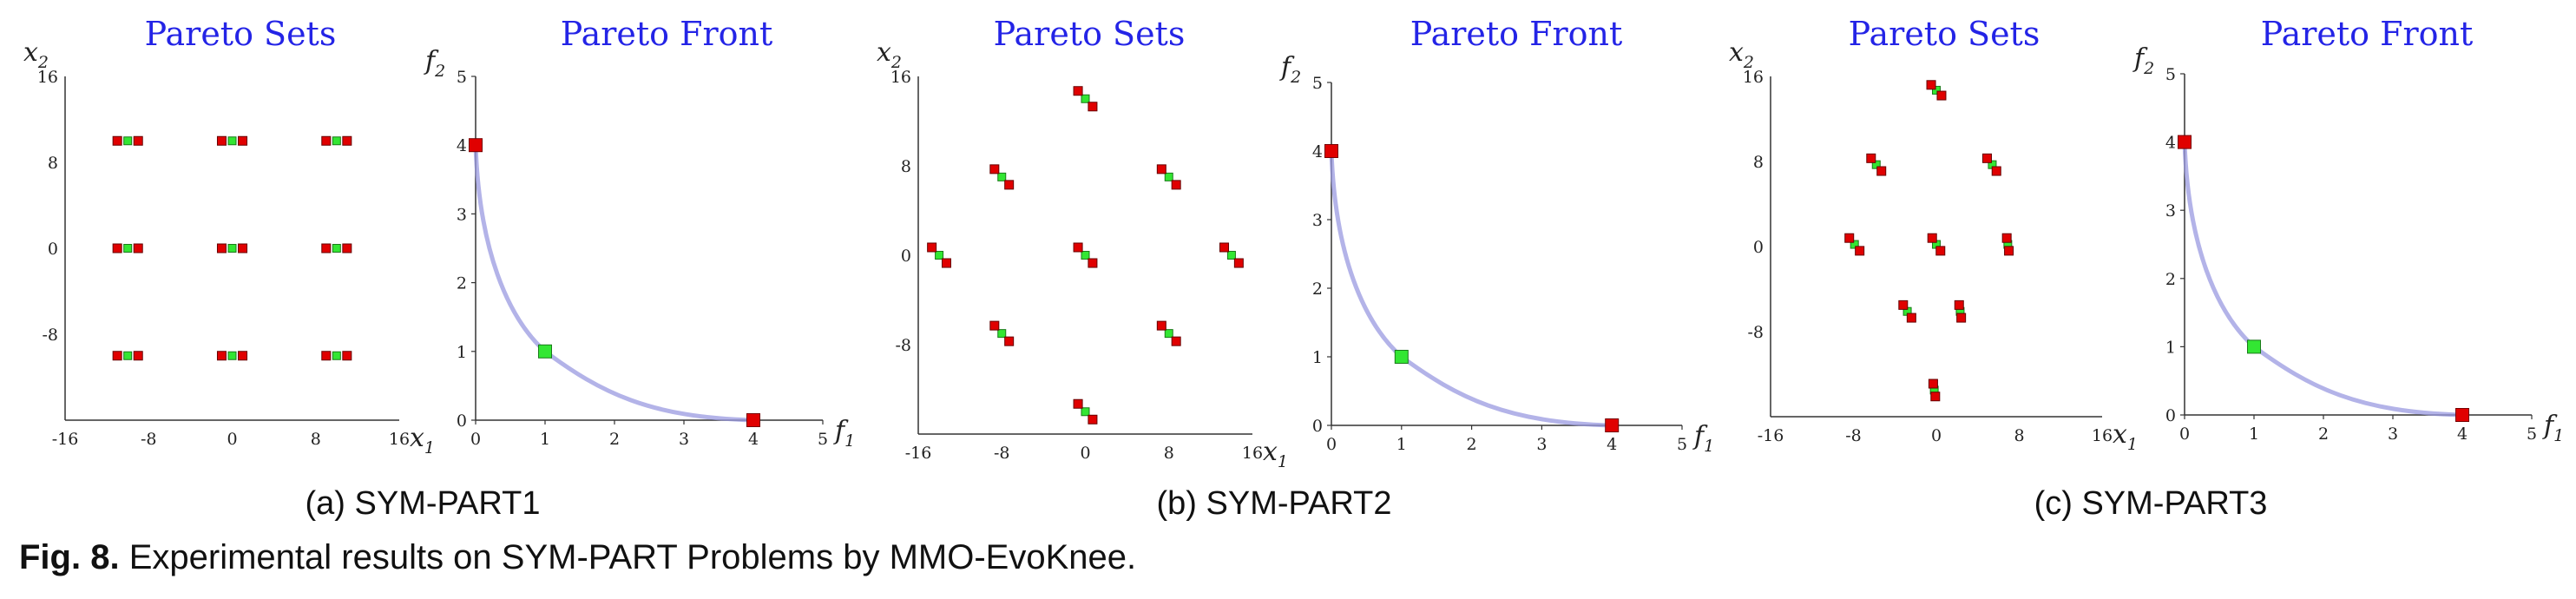 This screenshot has width=2576, height=599. Describe the element at coordinates (2553, 428) in the screenshot. I see `x-axis-label: f1` at that location.